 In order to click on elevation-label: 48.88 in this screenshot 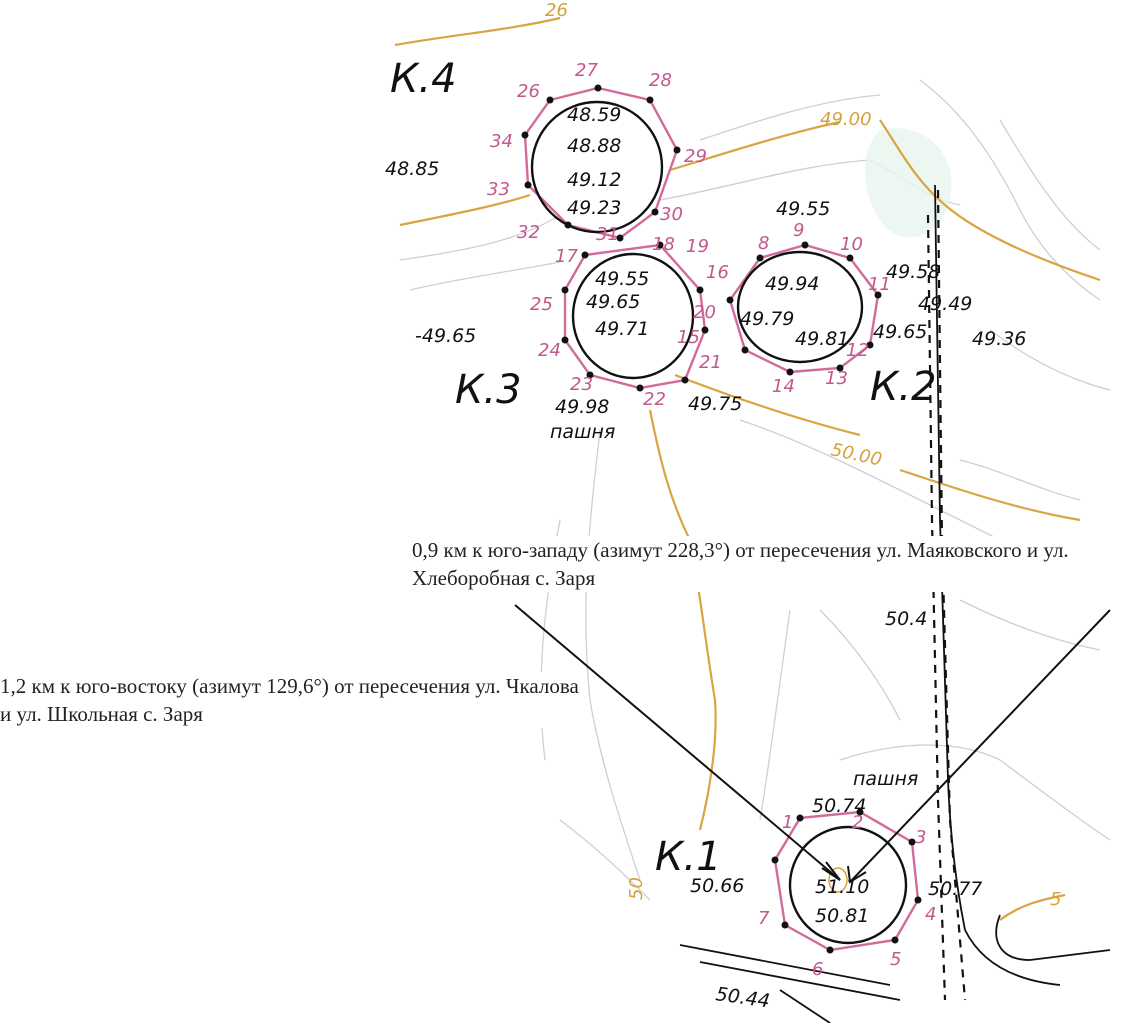, I will do `click(594, 146)`.